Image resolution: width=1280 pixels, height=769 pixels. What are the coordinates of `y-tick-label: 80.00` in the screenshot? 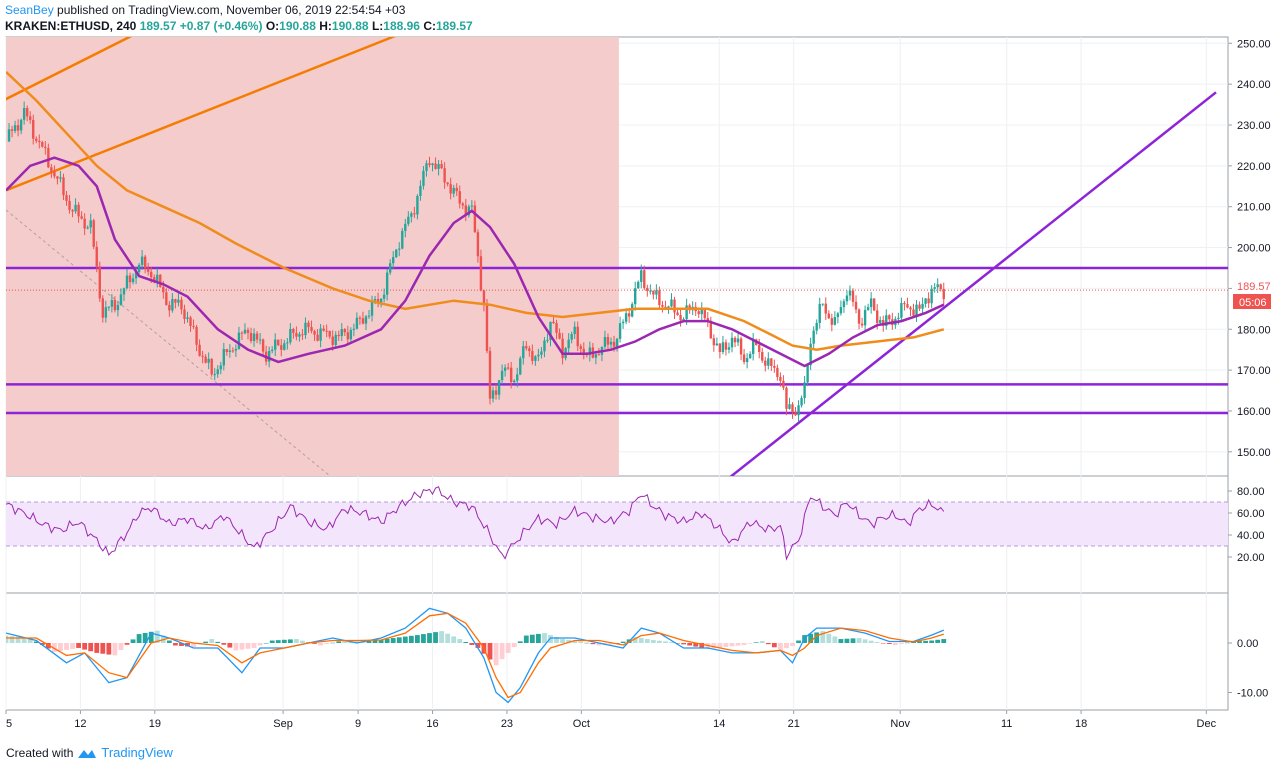 It's located at (1251, 492).